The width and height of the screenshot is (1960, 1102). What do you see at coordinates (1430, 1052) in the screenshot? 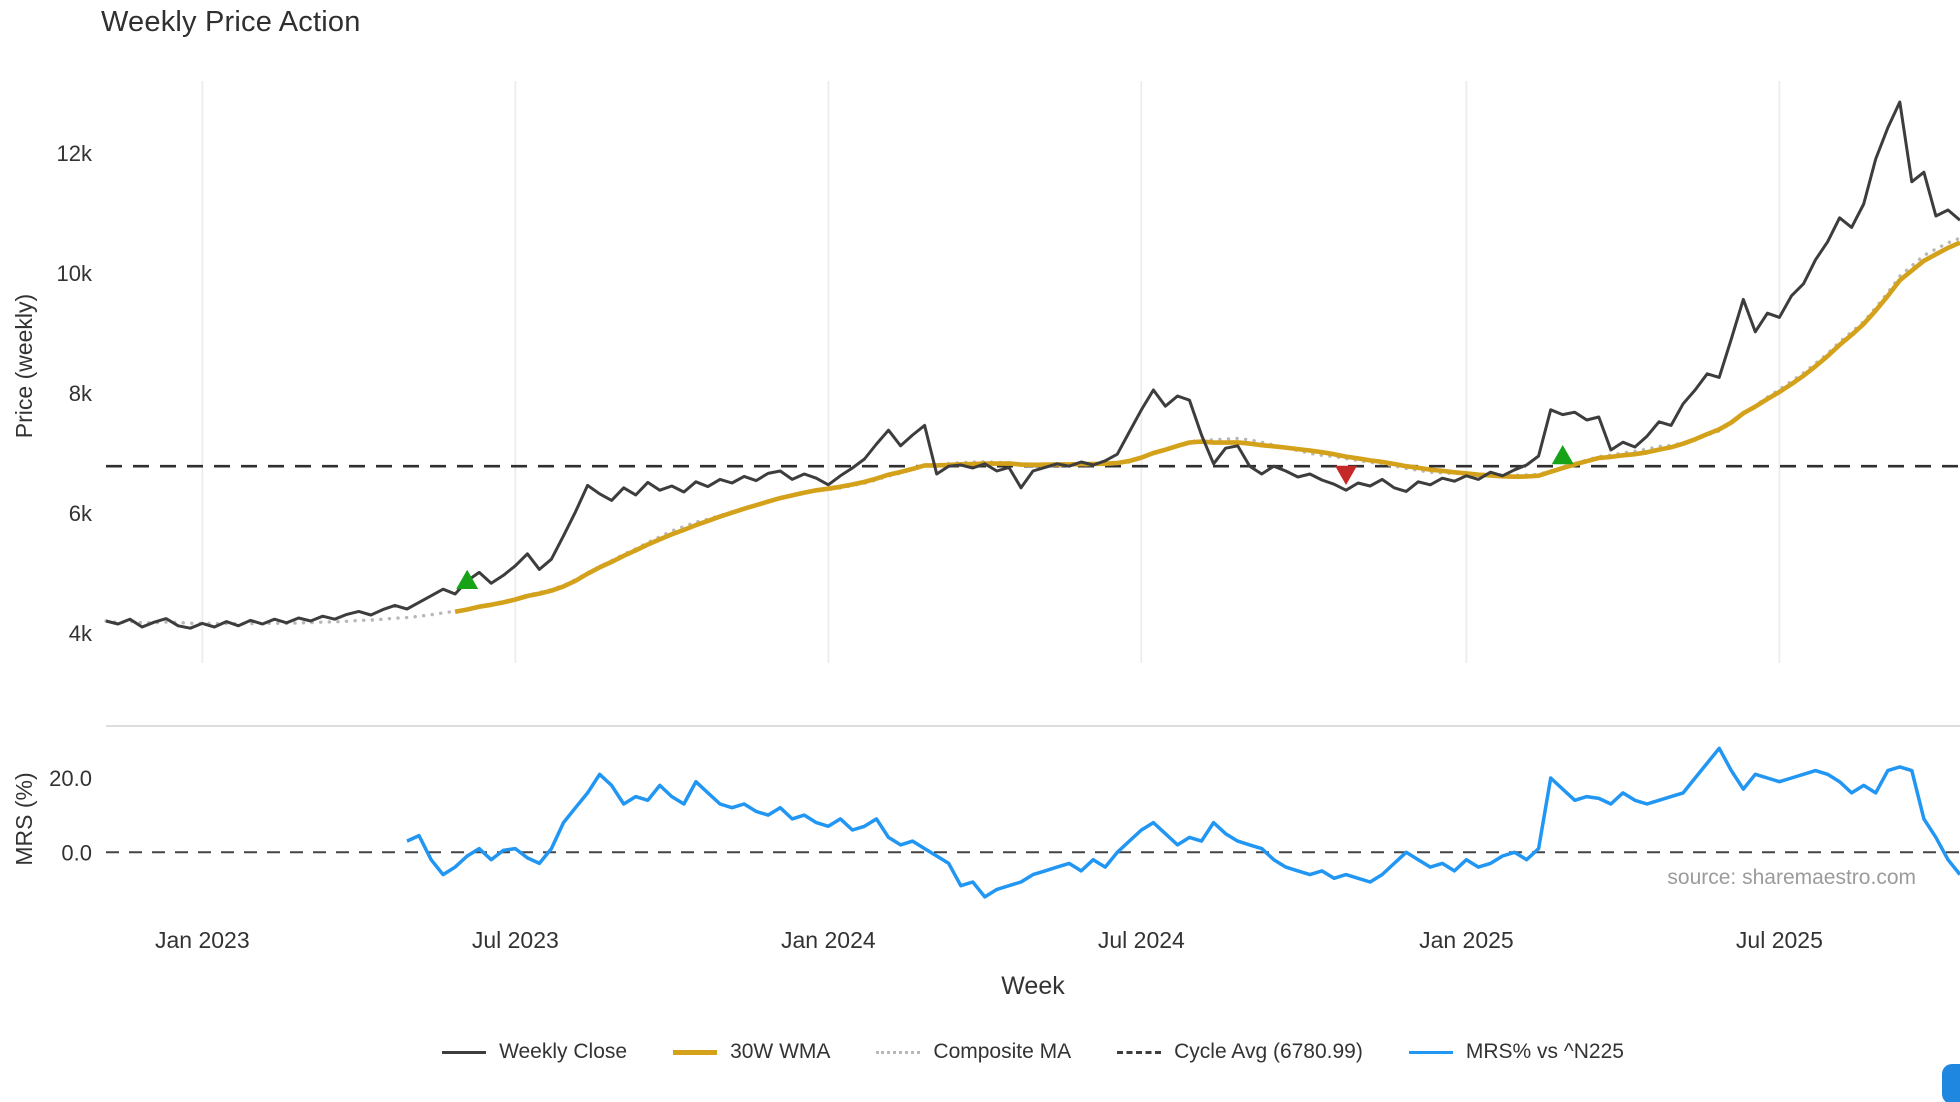
I see `mrs-swatch` at bounding box center [1430, 1052].